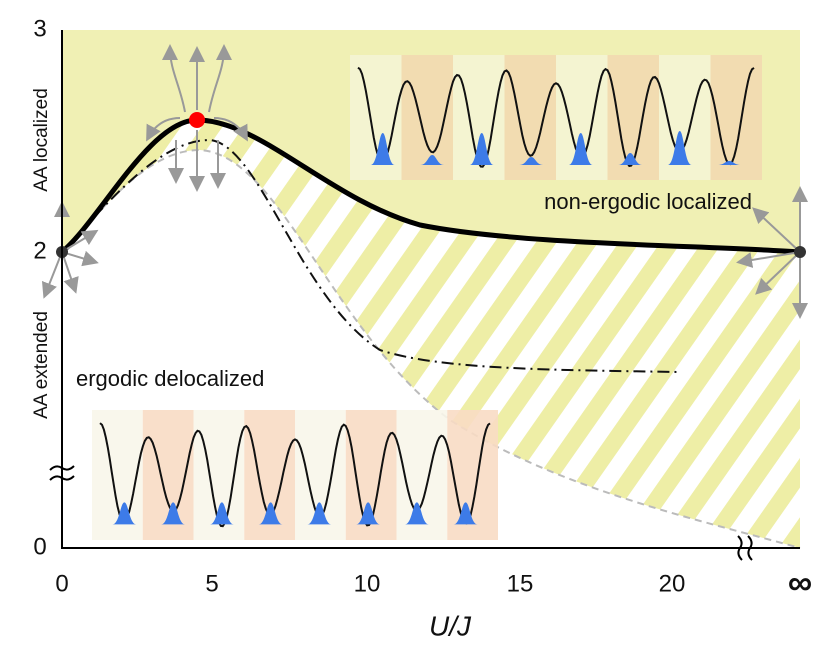 This screenshot has width=823, height=648. I want to click on lattice-inset-extended, so click(295, 475).